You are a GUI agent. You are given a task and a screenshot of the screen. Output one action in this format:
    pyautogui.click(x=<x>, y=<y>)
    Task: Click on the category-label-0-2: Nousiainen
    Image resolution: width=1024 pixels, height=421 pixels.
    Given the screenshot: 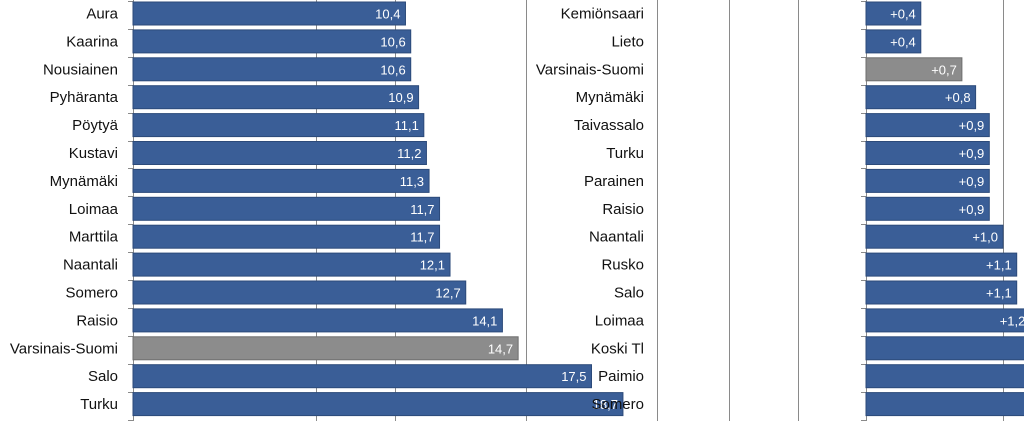 What is the action you would take?
    pyautogui.click(x=80, y=69)
    